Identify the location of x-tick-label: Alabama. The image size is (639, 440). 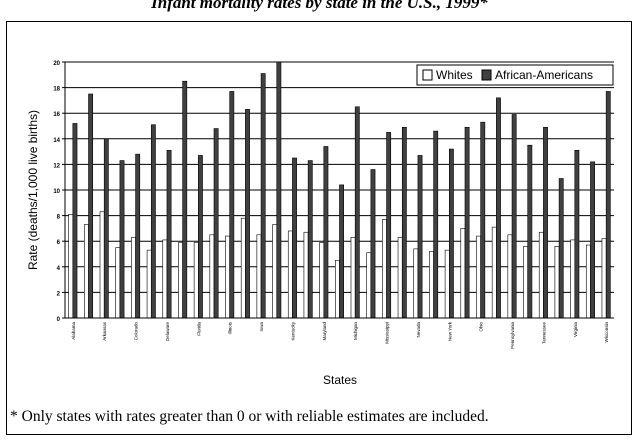
(73, 331).